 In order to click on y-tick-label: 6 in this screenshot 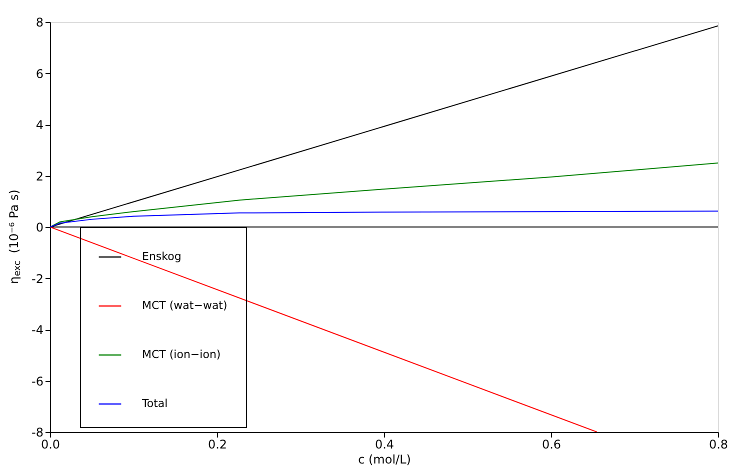, I will do `click(40, 73)`.